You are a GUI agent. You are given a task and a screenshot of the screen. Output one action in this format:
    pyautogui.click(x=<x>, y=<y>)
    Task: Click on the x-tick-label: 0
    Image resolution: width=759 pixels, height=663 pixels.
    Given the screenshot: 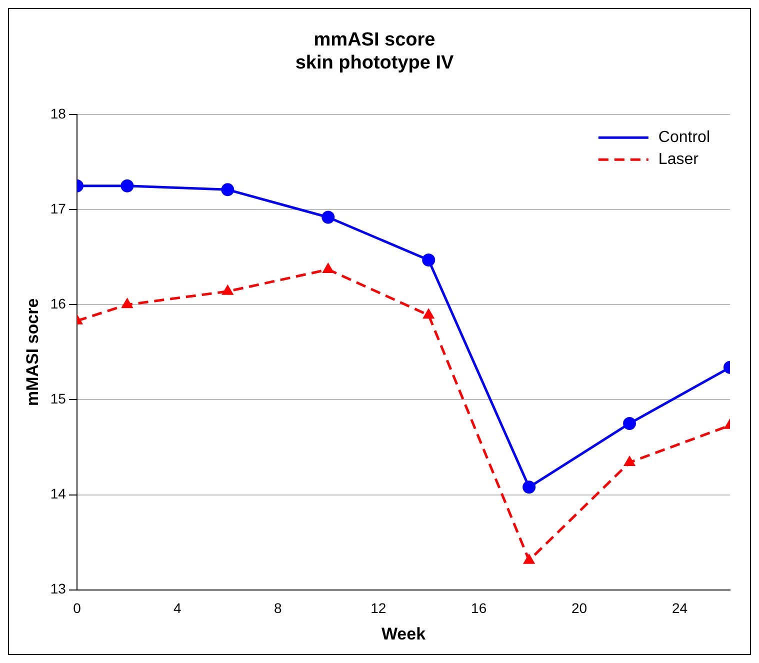 What is the action you would take?
    pyautogui.click(x=77, y=608)
    